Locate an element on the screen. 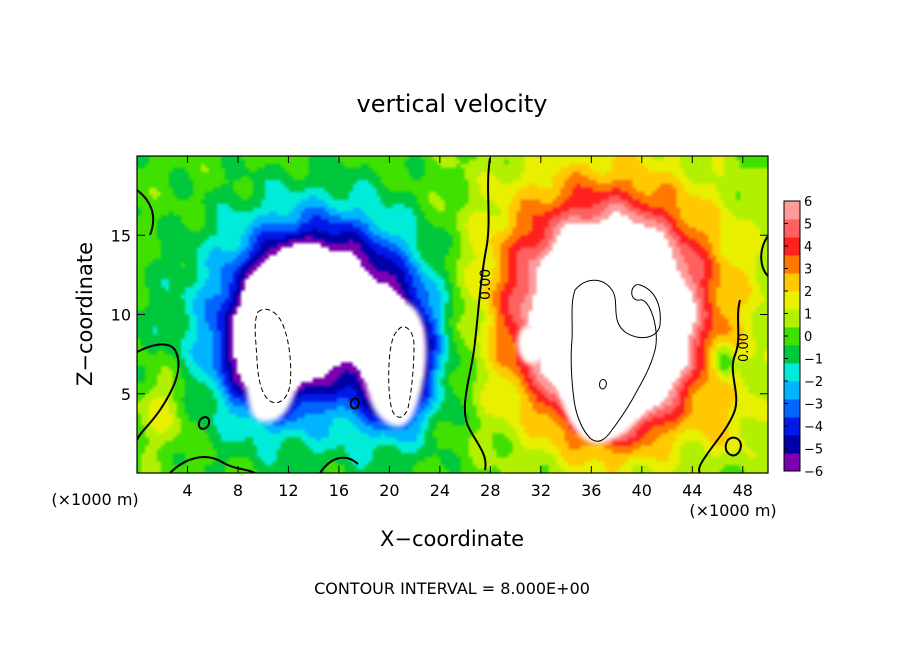 Image resolution: width=904 pixels, height=654 pixels. x-unit-left: (×1000 m) is located at coordinates (94, 499).